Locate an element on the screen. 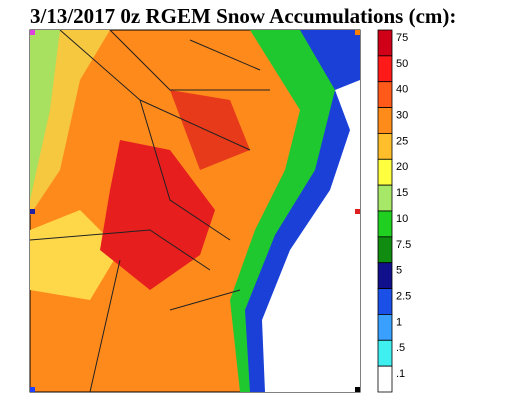  region-yellow-south is located at coordinates (75, 255).